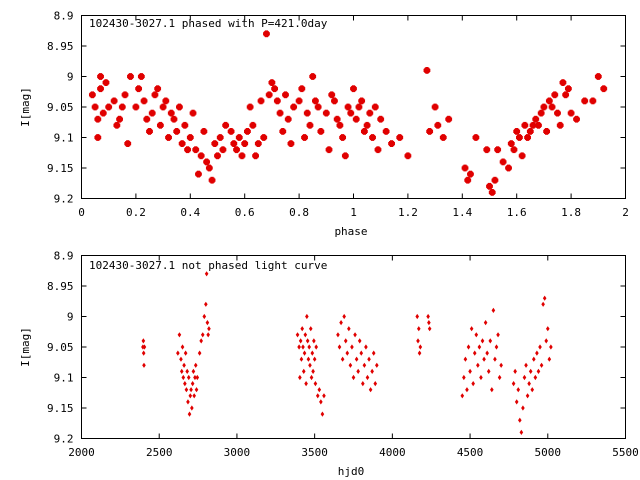 Image resolution: width=640 pixels, height=480 pixels. Describe the element at coordinates (470, 452) in the screenshot. I see `unphased-x-tick-label: 4500` at that location.